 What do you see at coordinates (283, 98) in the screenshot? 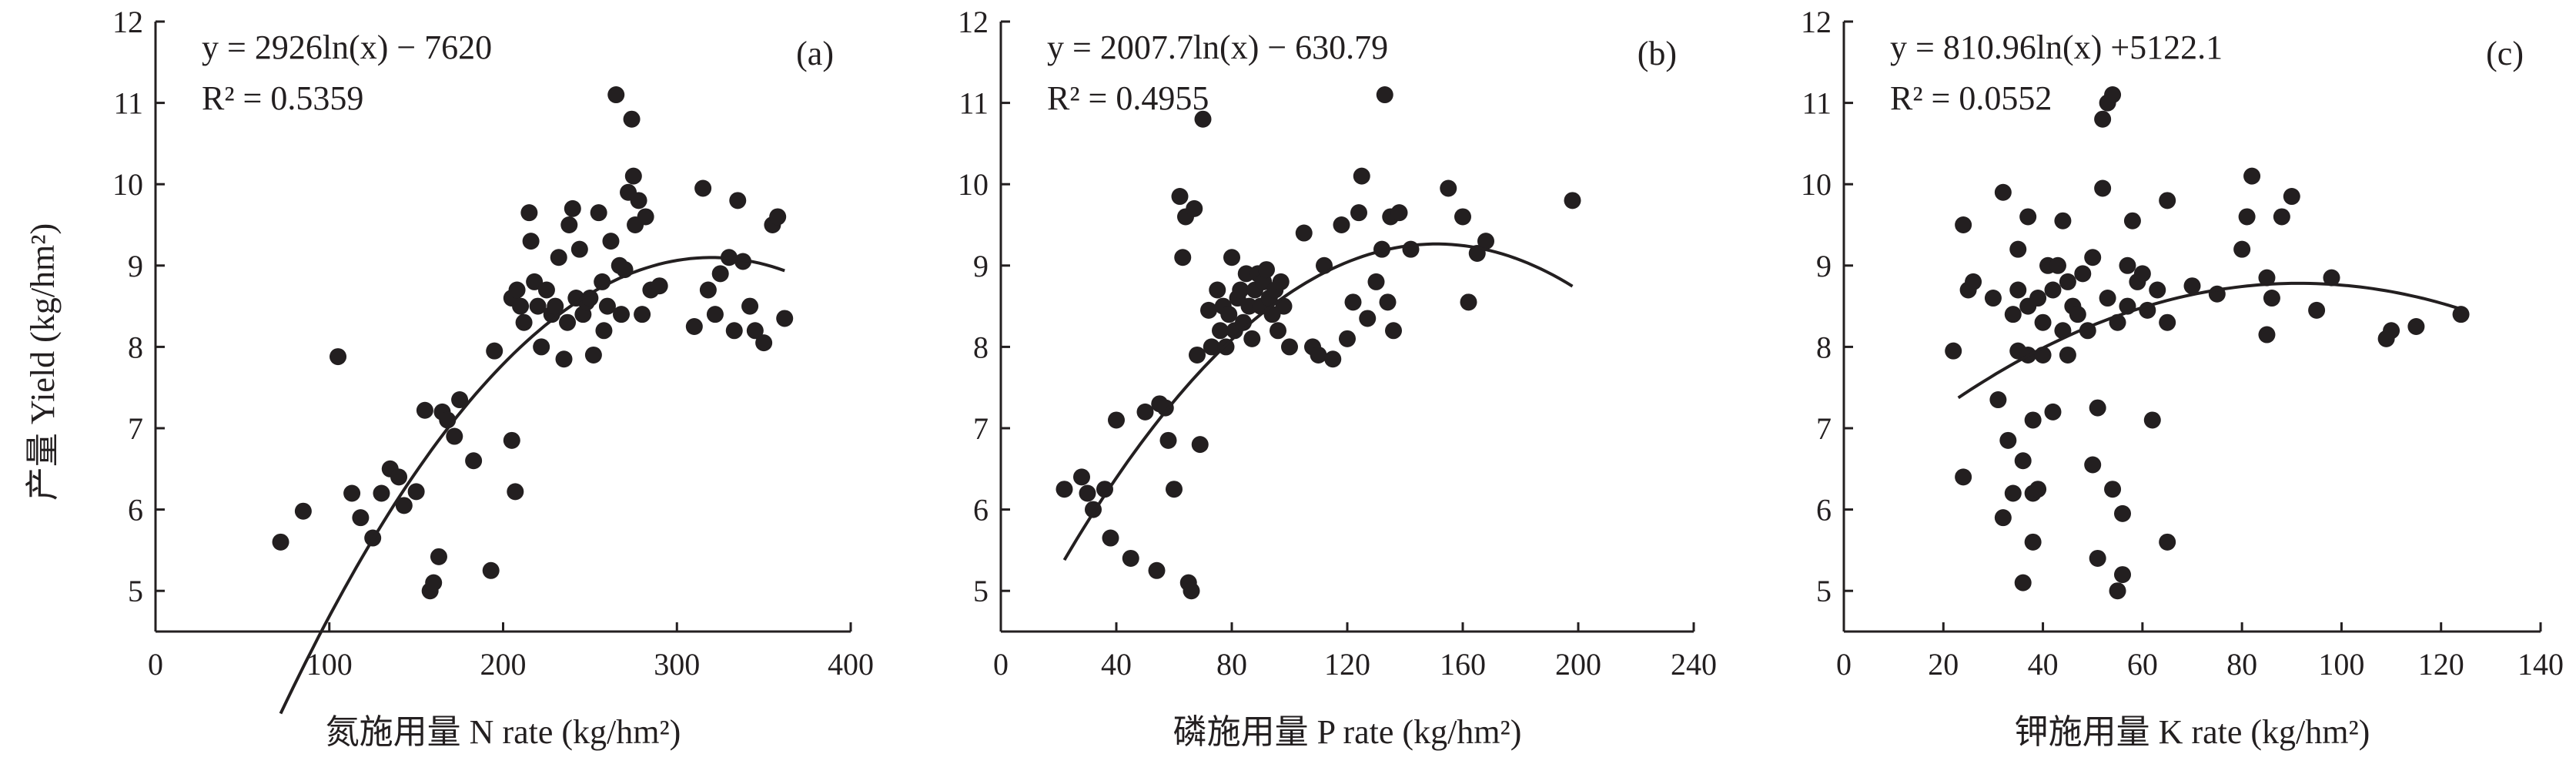
I see `r-squared: R² = 0.5359` at bounding box center [283, 98].